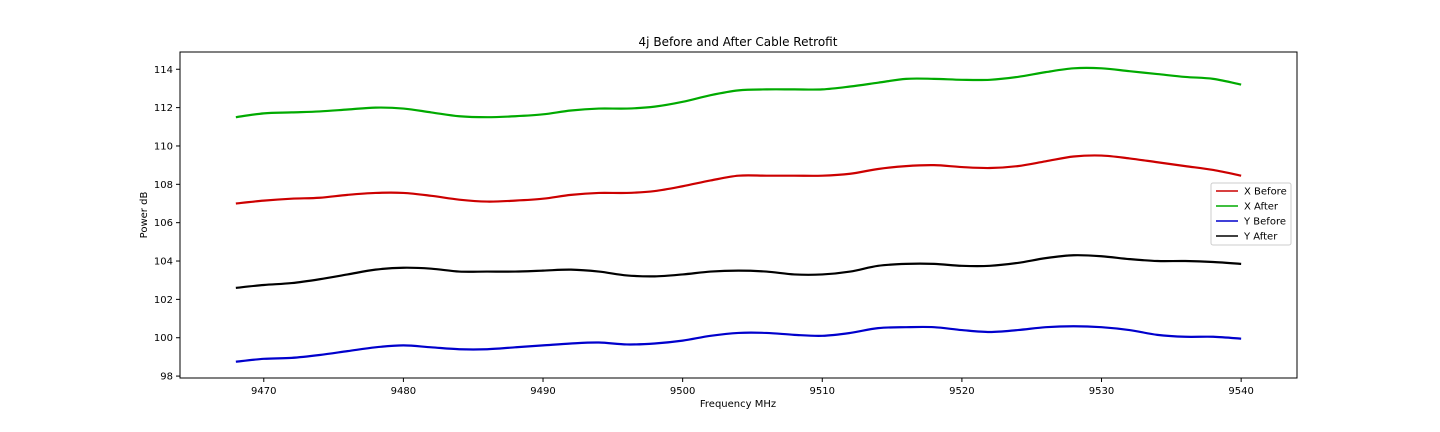  What do you see at coordinates (163, 70) in the screenshot?
I see `y-tick-label: 114` at bounding box center [163, 70].